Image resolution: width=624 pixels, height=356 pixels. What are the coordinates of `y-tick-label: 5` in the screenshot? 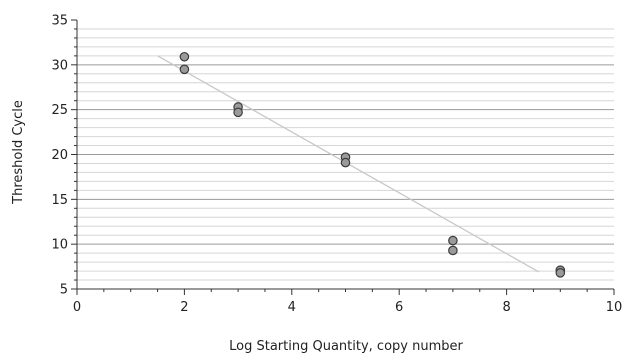 It's located at (64, 290).